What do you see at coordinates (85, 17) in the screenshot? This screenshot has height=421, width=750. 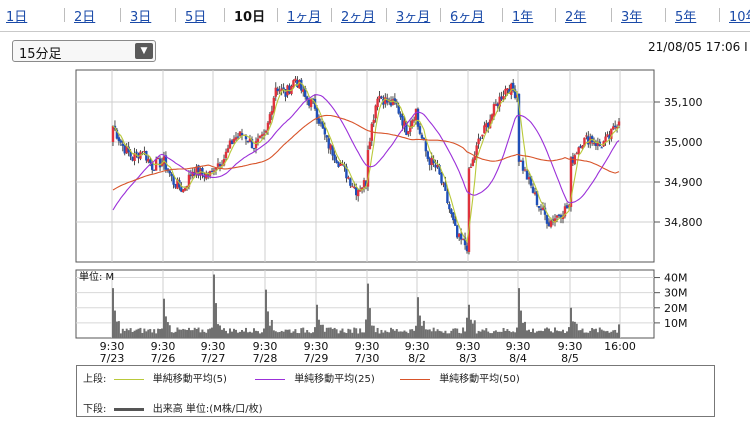 I see `tab-2: 2日` at bounding box center [85, 17].